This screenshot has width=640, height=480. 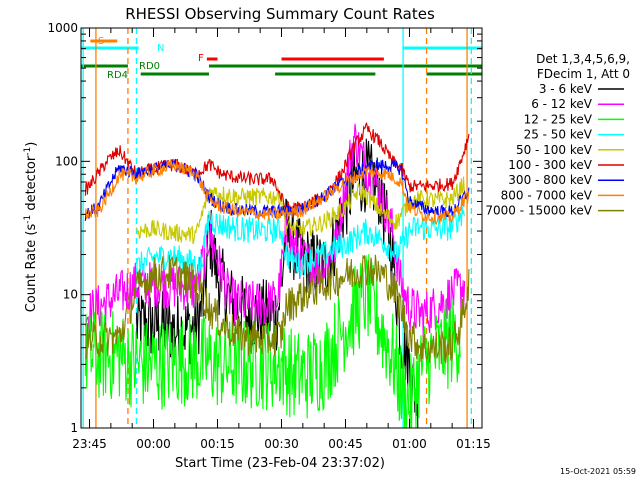 I want to click on legend-label: 50 - 100 keV, so click(x=554, y=150).